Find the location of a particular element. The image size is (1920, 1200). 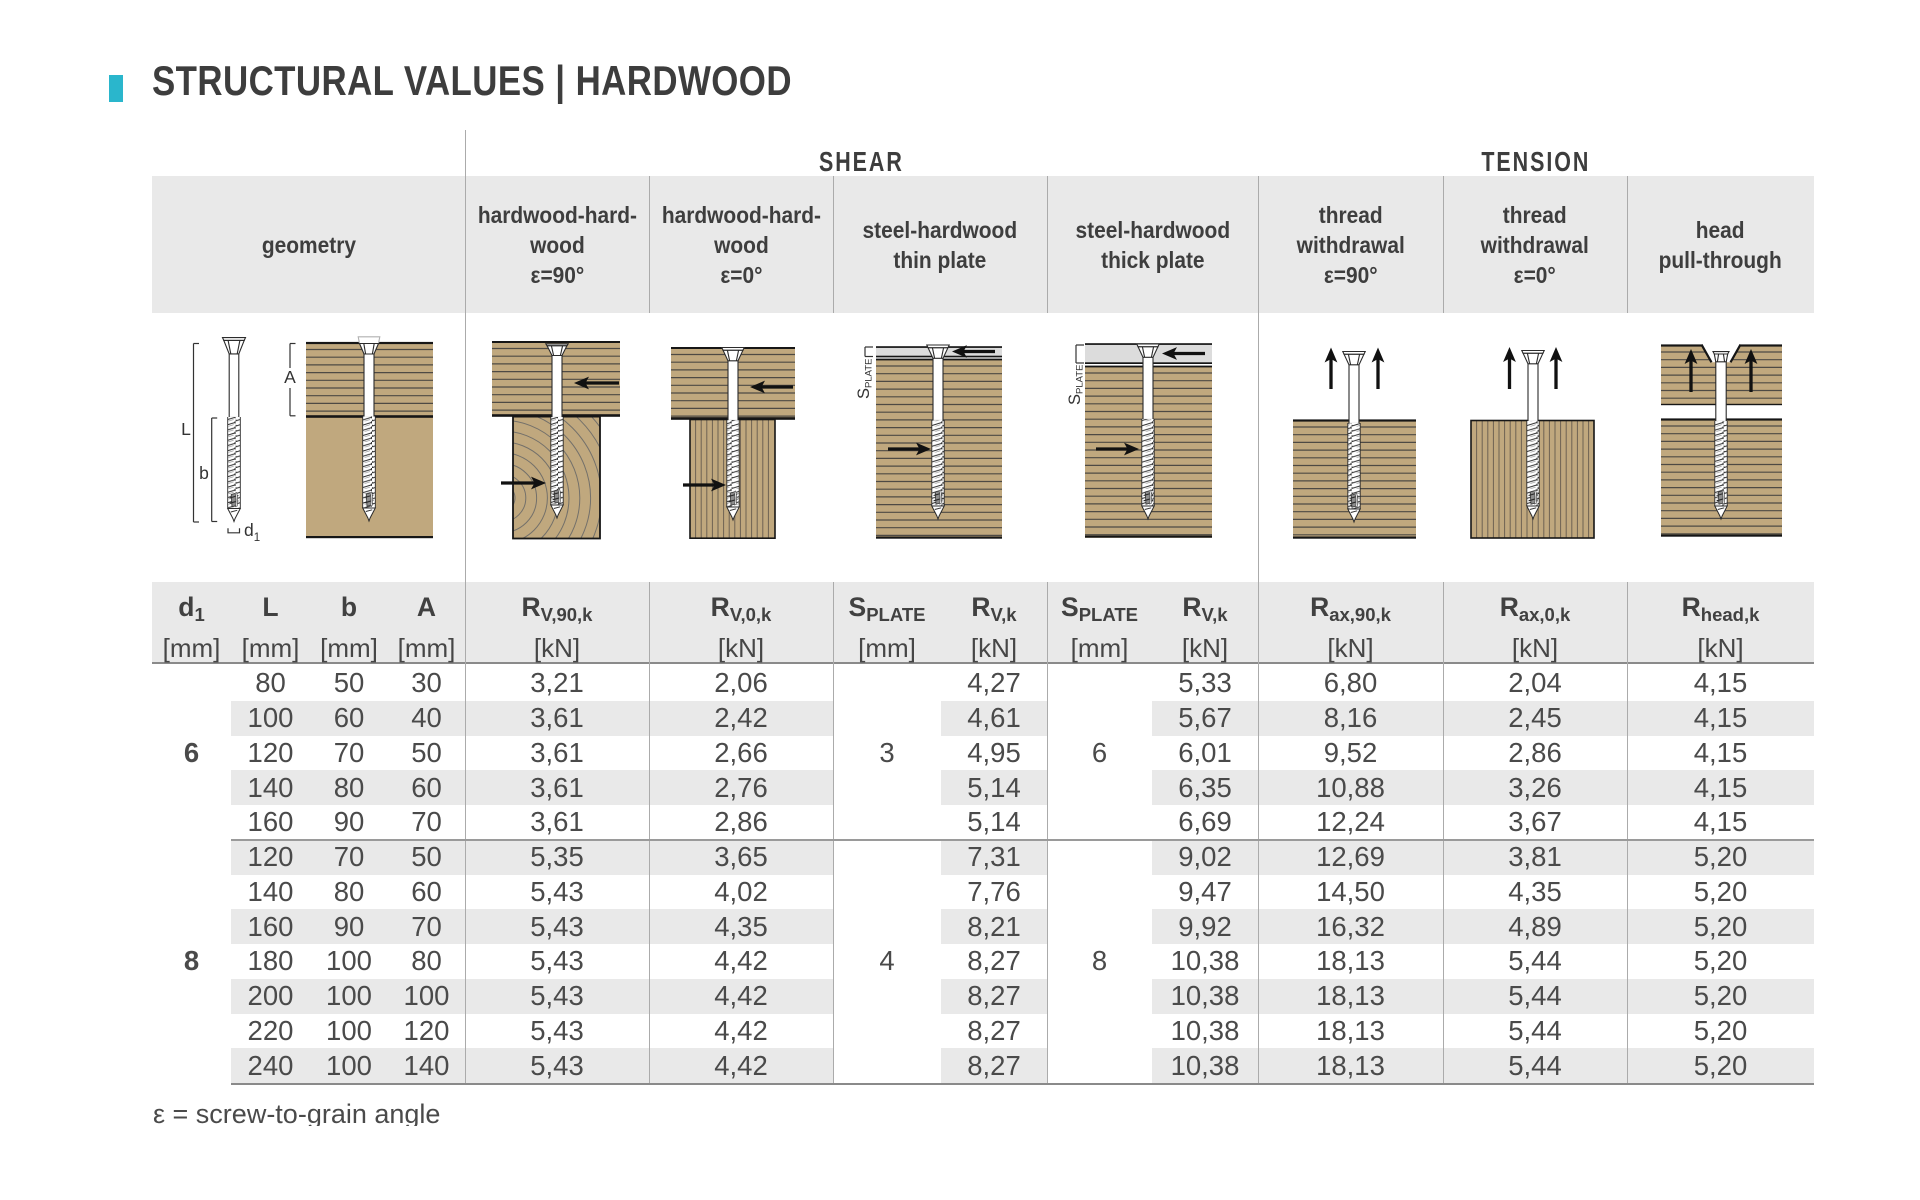

svg-text: A is located at coordinates (290, 377).